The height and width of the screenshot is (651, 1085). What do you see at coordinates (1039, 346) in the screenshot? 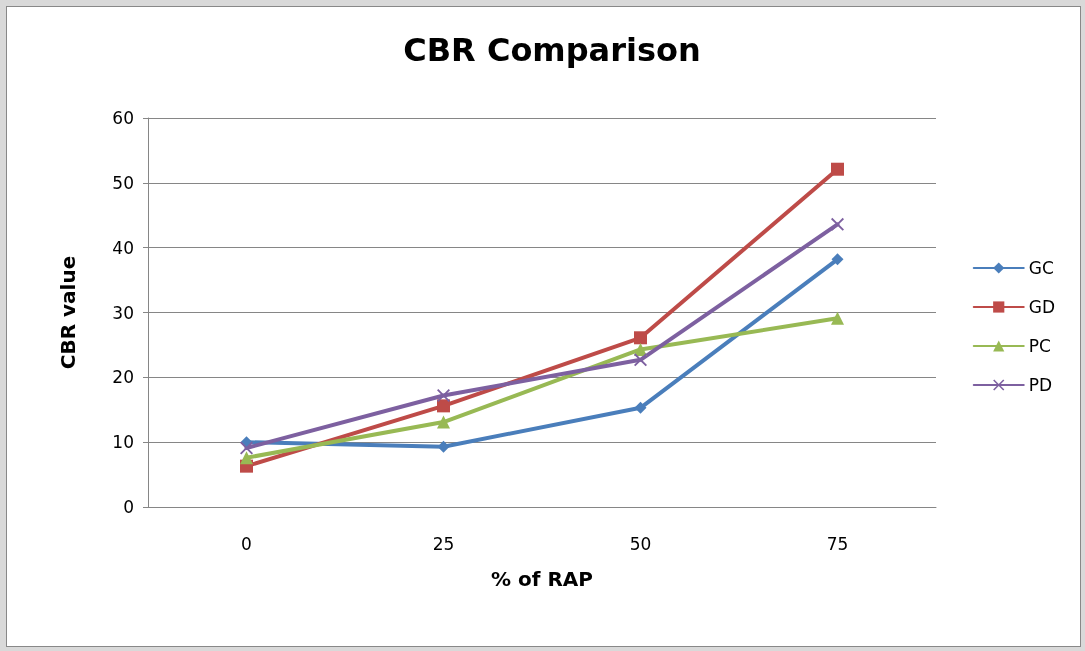
I see `legend-label: PC` at bounding box center [1039, 346].